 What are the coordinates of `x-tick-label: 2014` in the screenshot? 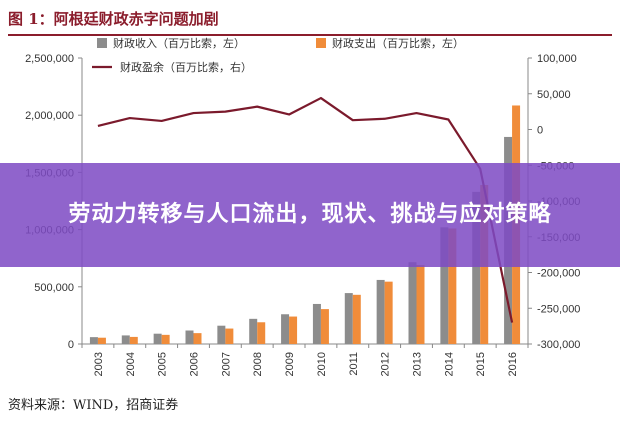 It's located at (449, 364).